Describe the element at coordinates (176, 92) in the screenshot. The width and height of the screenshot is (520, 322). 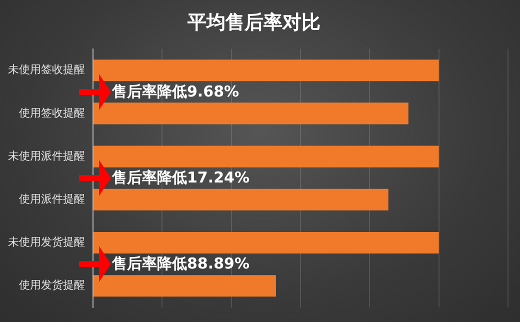
I see `annotation: 售后率降低9.68%` at that location.